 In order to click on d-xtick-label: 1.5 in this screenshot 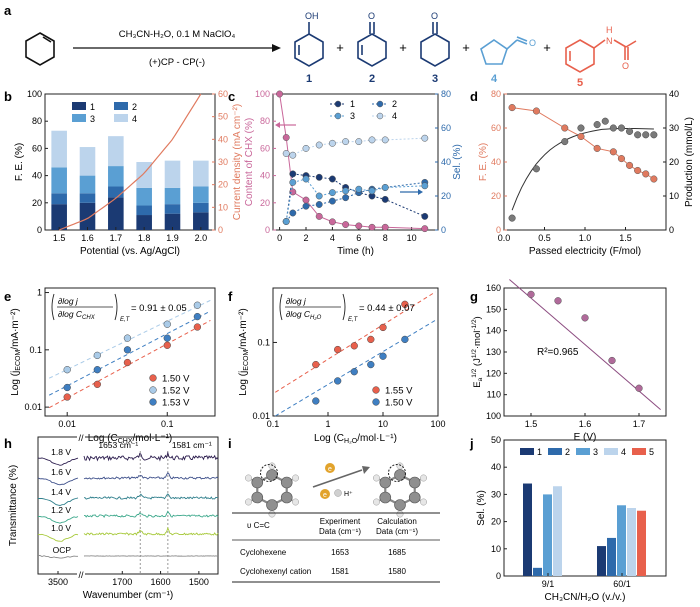, I will do `click(625, 238)`.